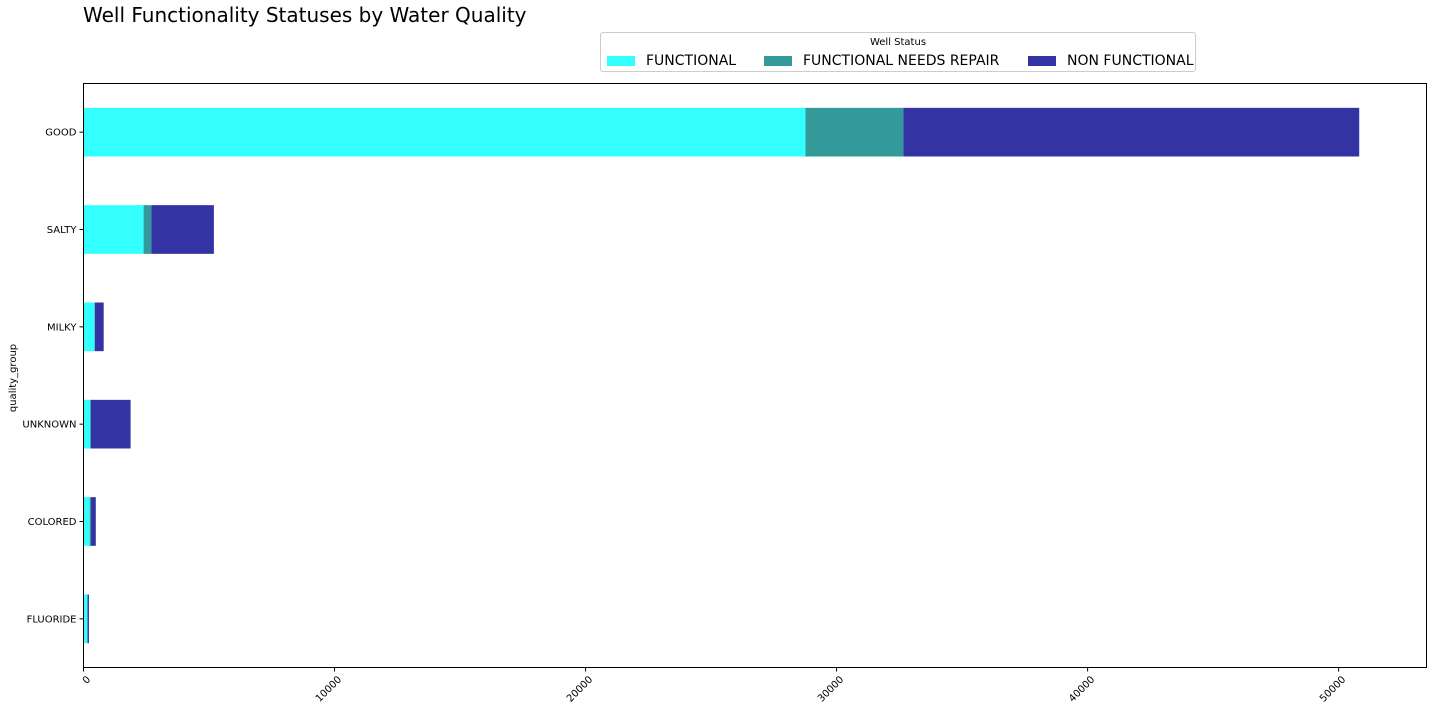 The height and width of the screenshot is (712, 1432). What do you see at coordinates (90, 521) in the screenshot?
I see `bar-colored-functional-needs-repair` at bounding box center [90, 521].